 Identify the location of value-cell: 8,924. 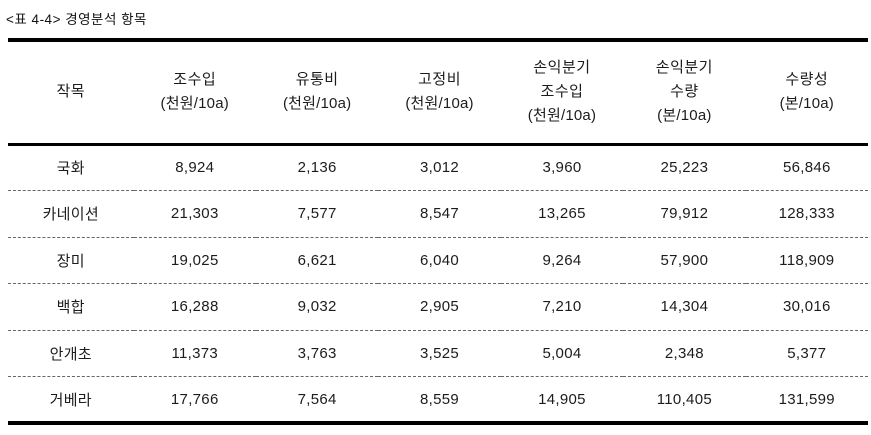
(195, 168).